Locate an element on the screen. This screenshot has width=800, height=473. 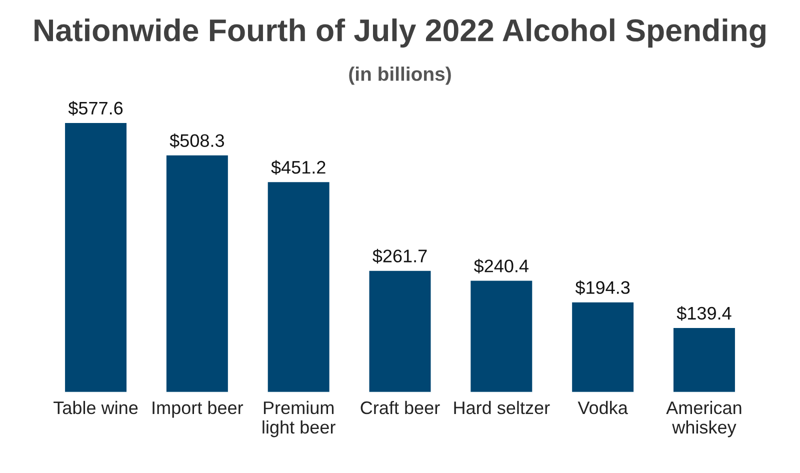
data-label: $194.3 is located at coordinates (602, 288).